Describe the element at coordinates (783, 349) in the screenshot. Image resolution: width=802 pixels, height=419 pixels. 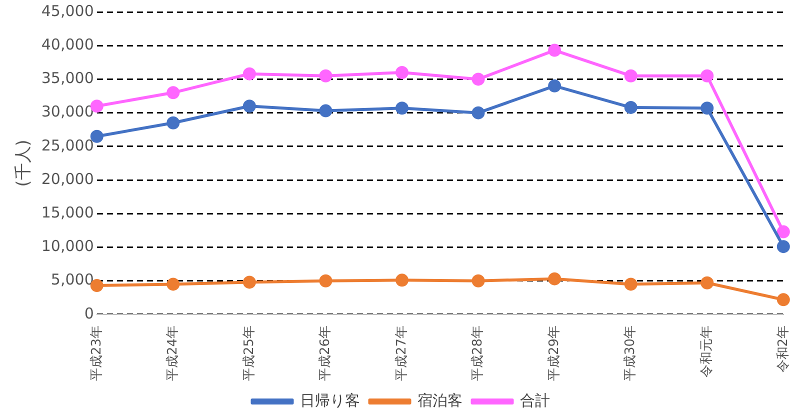
I see `x-tick-label: 令和2年` at that location.